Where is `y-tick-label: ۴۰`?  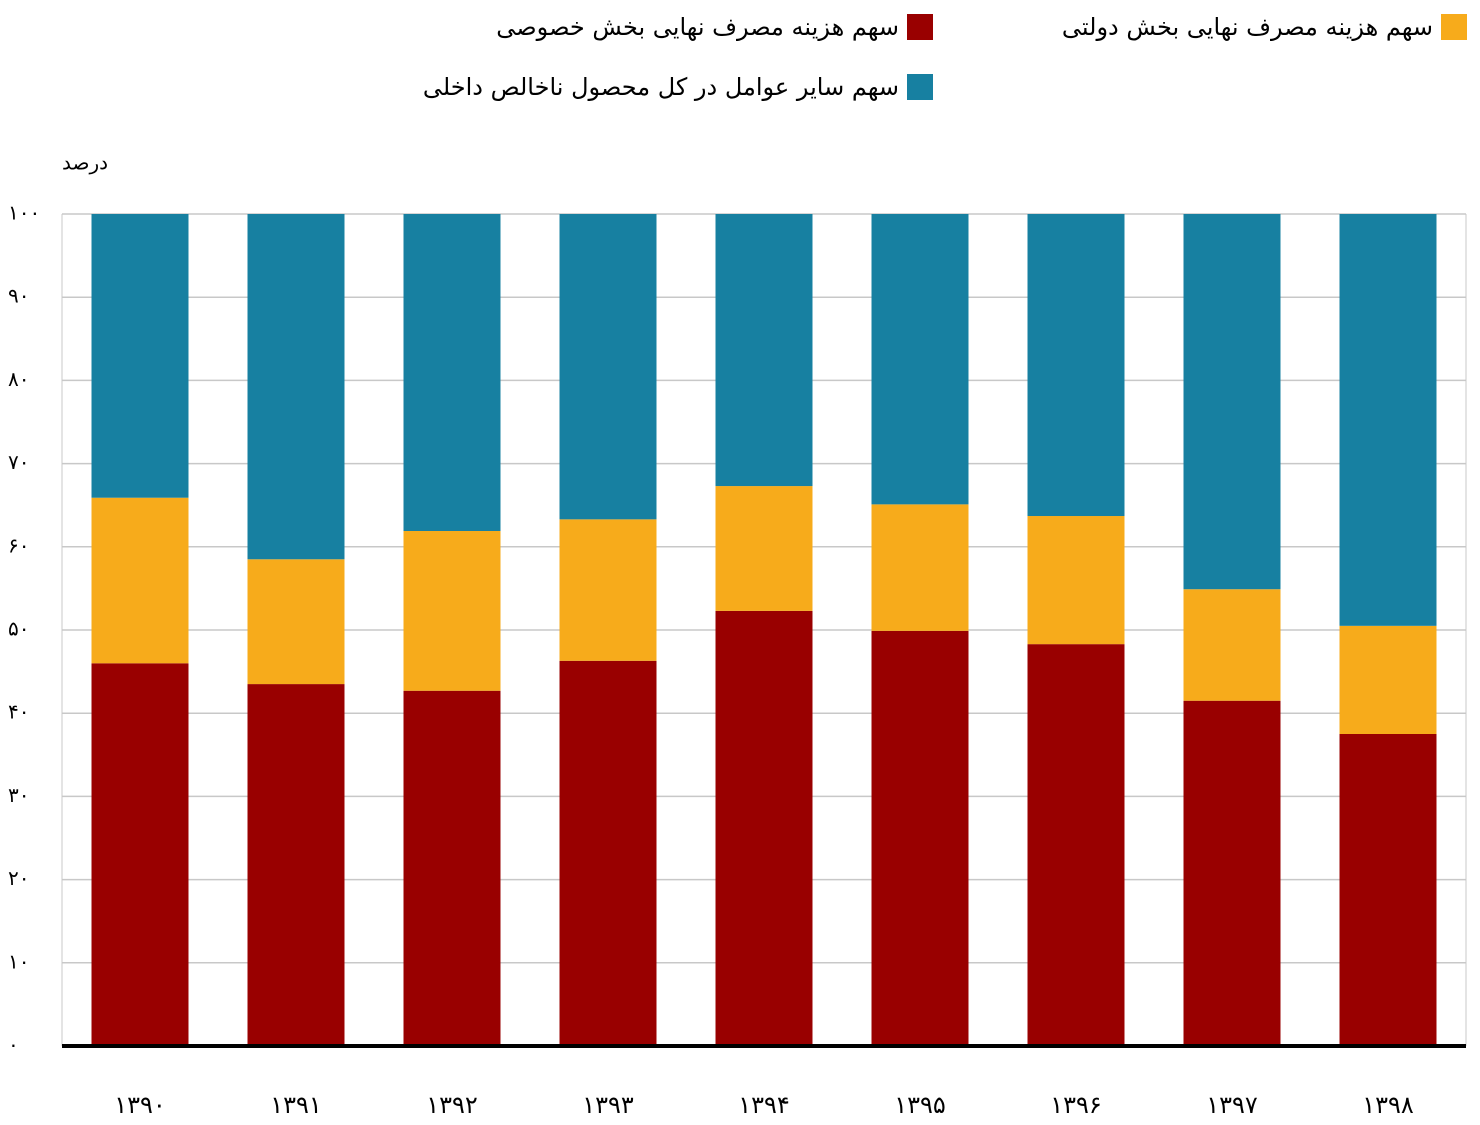
y-tick-label: ۴۰ is located at coordinates (18, 712).